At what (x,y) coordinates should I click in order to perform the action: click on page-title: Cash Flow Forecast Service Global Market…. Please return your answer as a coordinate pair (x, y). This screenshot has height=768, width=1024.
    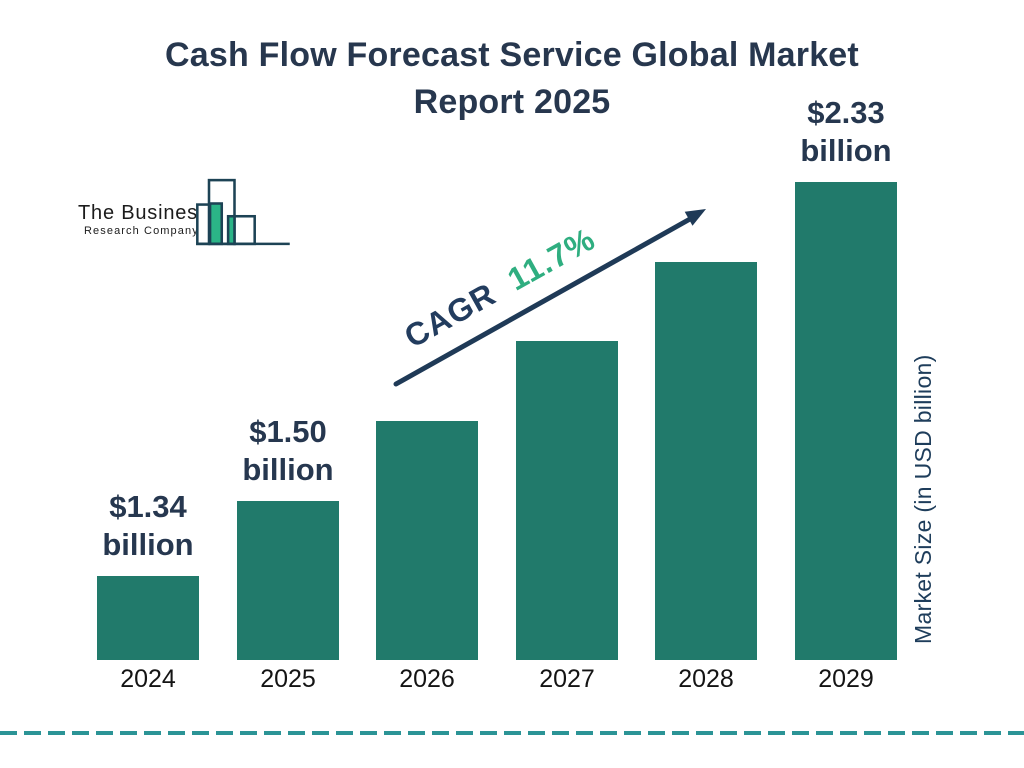
    Looking at the image, I should click on (512, 79).